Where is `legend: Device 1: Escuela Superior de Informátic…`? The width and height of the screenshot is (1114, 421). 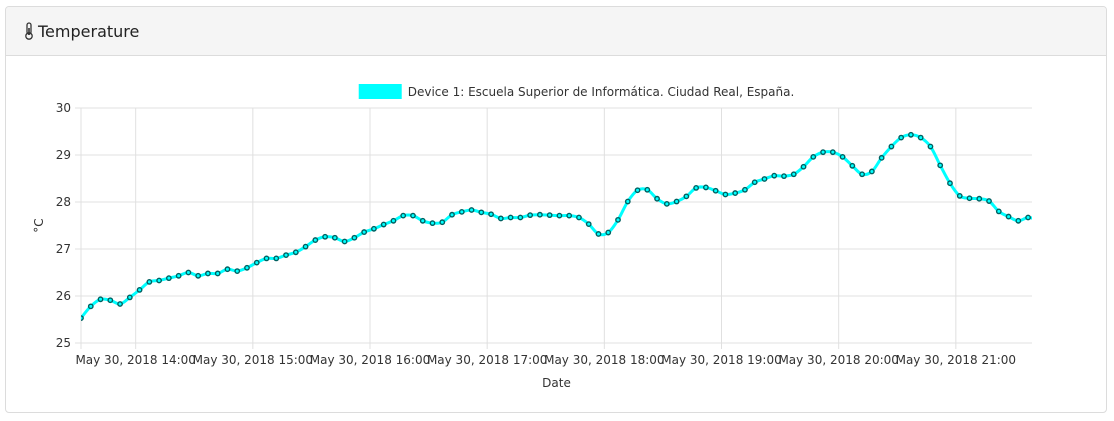
legend: Device 1: Escuela Superior de Informátic… is located at coordinates (576, 91).